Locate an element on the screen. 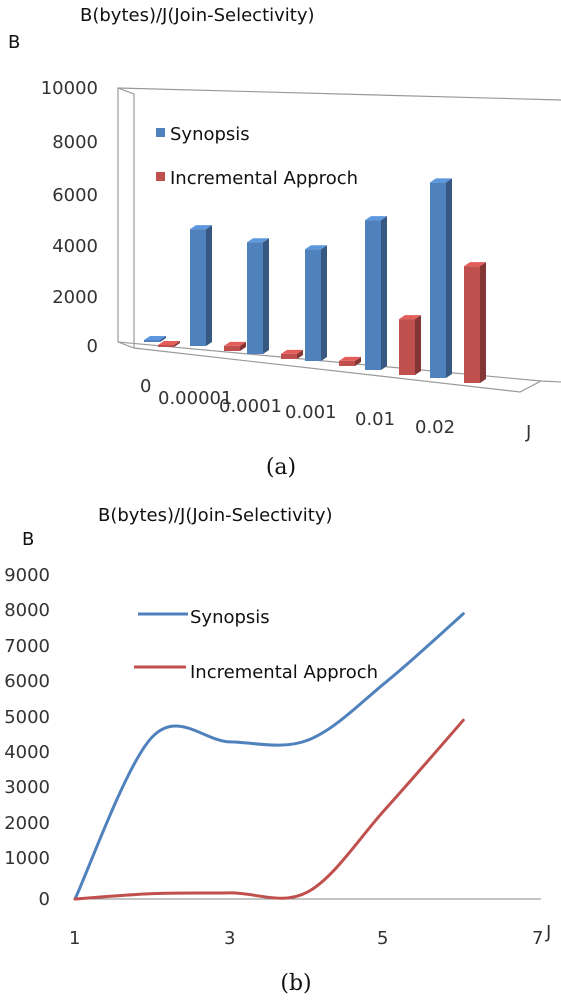 This screenshot has width=561, height=1000. chart-b-y-tick: 6000 is located at coordinates (27, 681).